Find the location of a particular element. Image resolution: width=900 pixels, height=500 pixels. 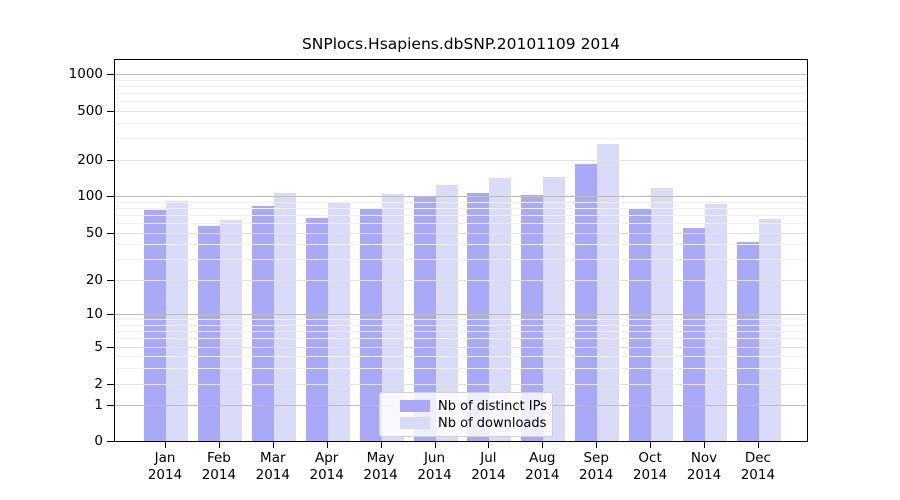

x-tick-label-line: Aug is located at coordinates (542, 458).